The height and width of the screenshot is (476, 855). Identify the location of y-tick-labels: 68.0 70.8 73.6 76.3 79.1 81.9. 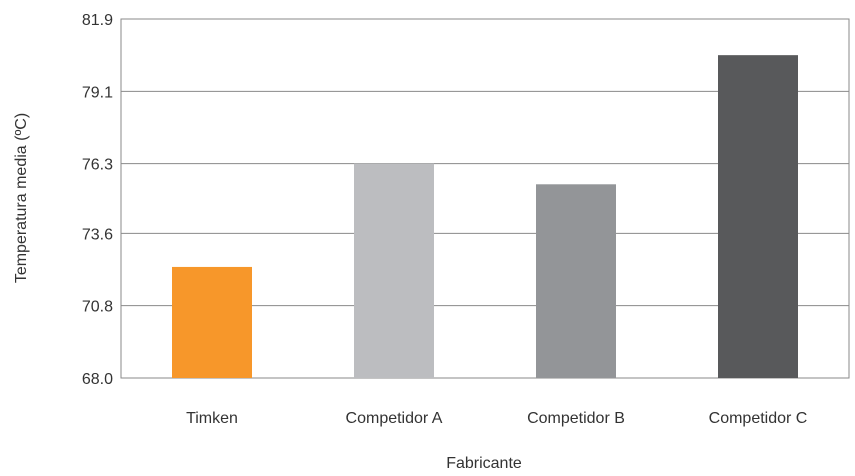
(97, 200).